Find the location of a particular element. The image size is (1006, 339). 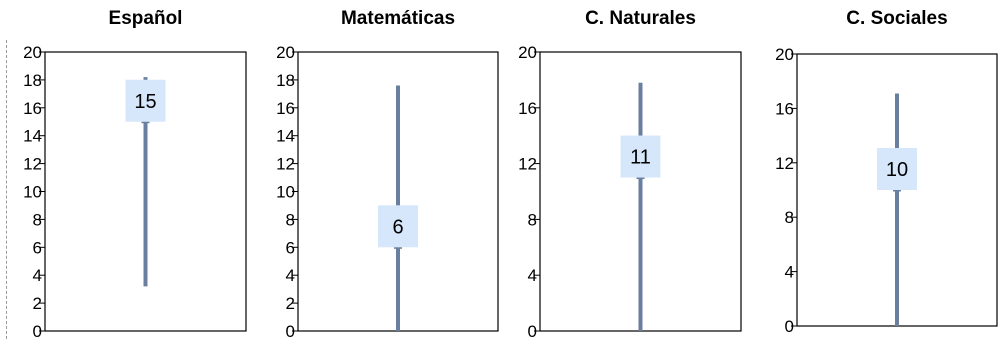

value-label: 10 is located at coordinates (897, 170).